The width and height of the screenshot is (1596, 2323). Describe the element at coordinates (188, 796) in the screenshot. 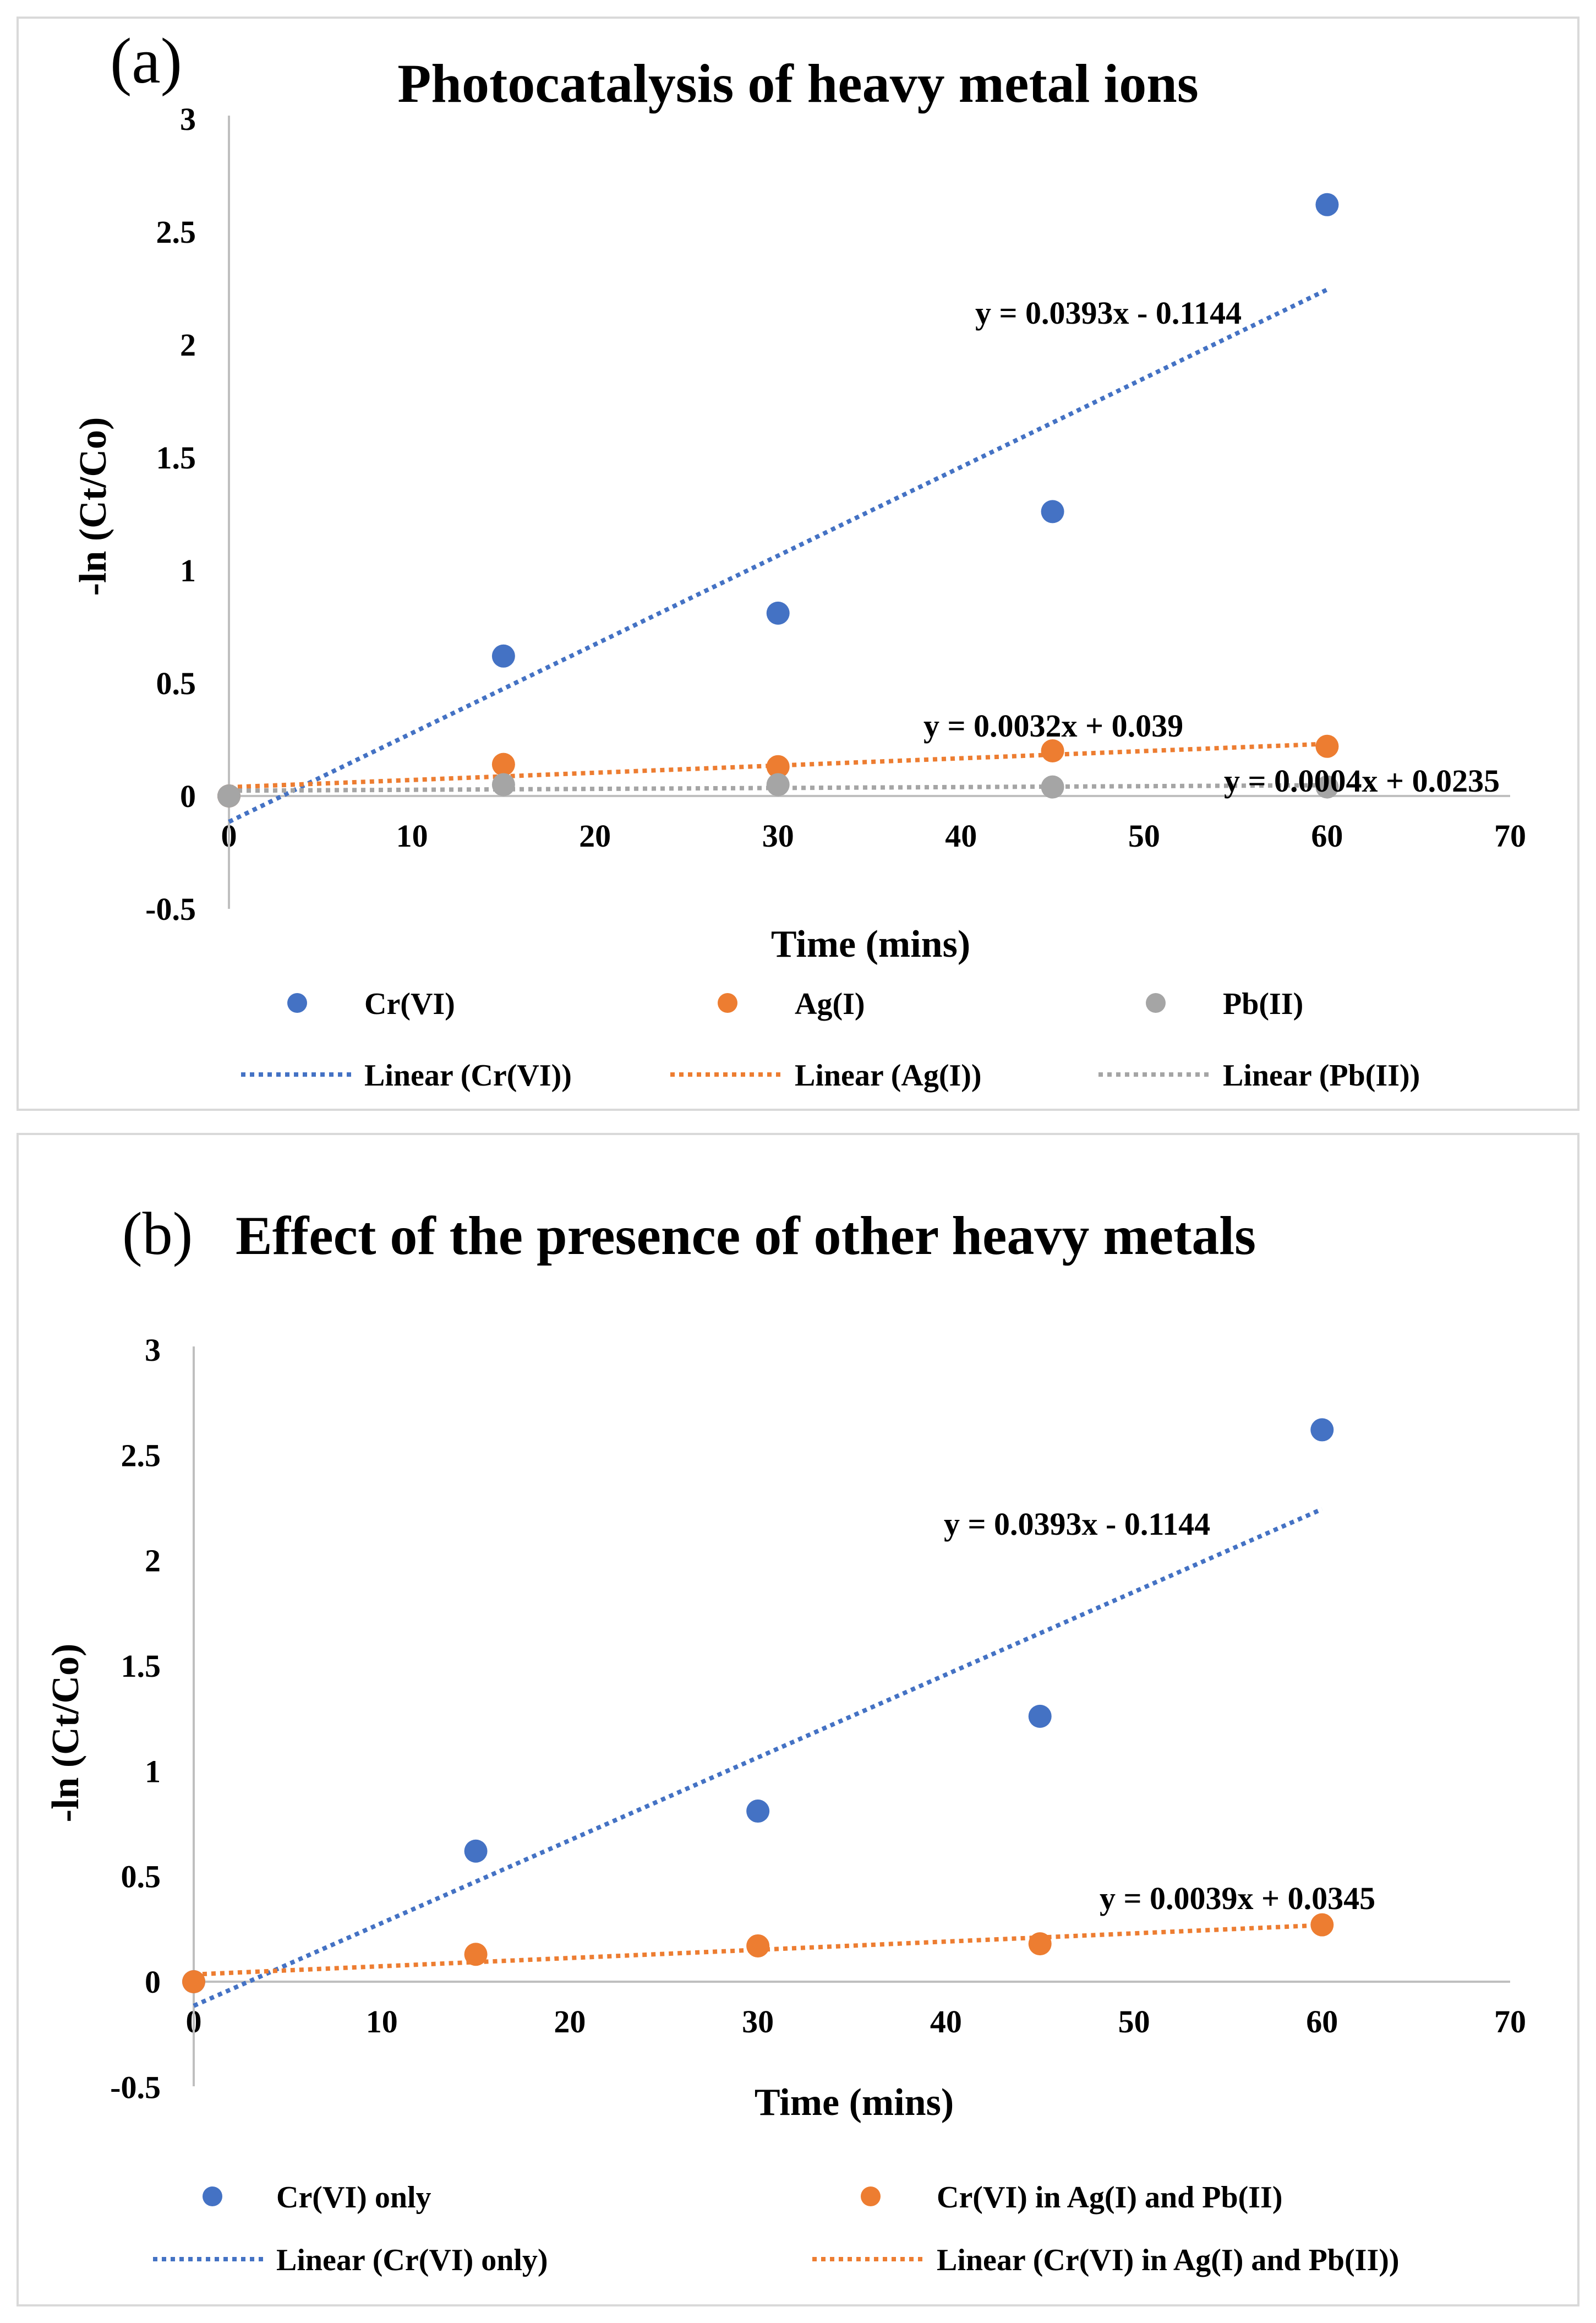

I see `chart-a-ytick-label: 0` at that location.